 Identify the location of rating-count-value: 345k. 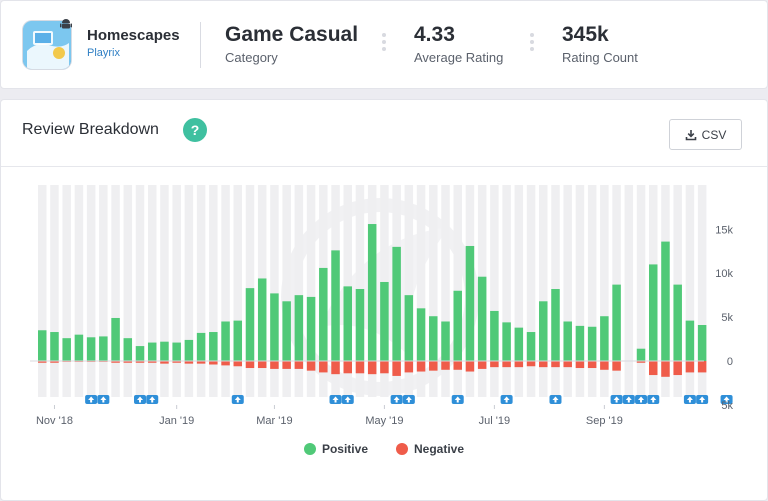
(585, 34).